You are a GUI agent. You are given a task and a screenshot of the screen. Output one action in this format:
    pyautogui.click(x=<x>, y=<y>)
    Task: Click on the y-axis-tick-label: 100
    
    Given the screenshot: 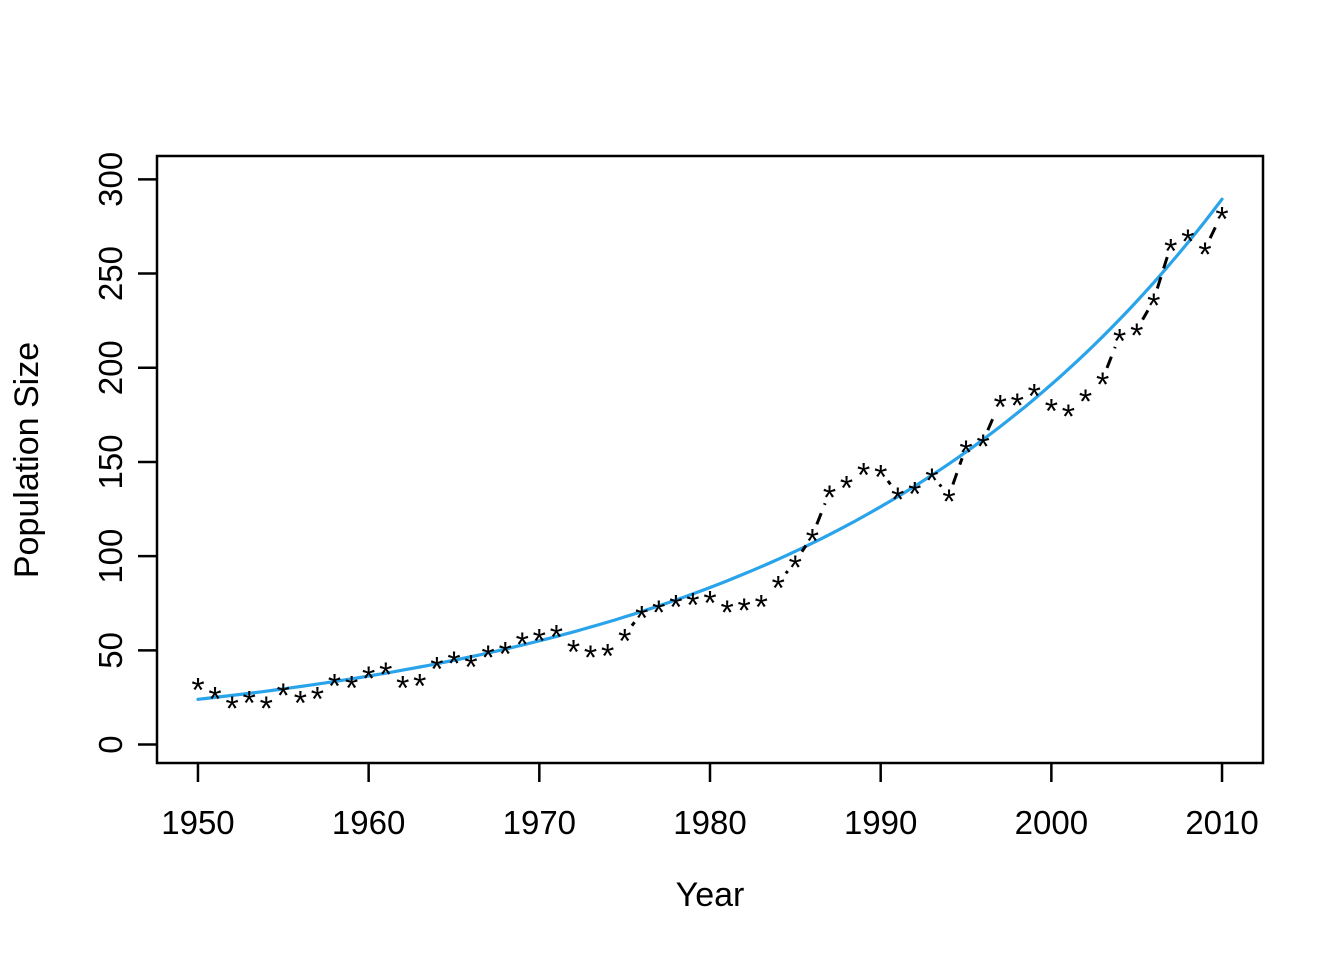 What is the action you would take?
    pyautogui.click(x=110, y=556)
    